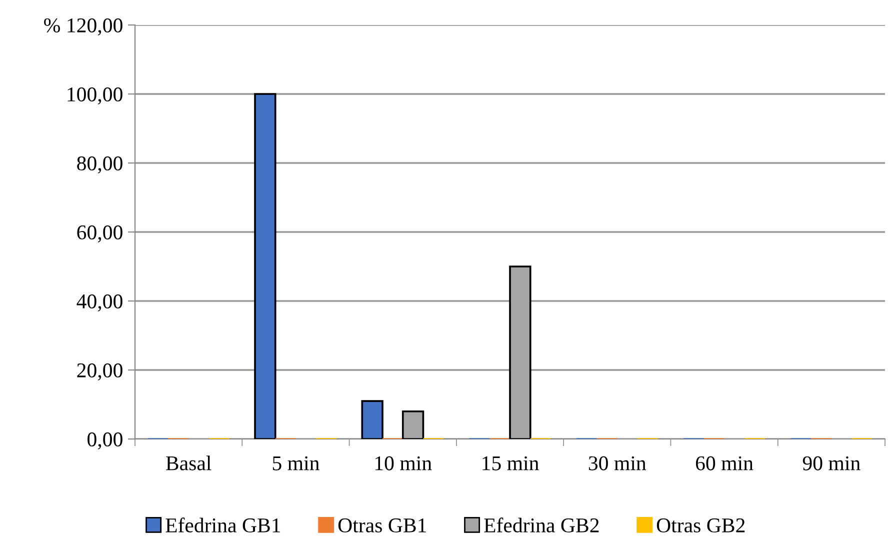  What do you see at coordinates (99, 165) in the screenshot?
I see `y-tick-label: 80,00` at bounding box center [99, 165].